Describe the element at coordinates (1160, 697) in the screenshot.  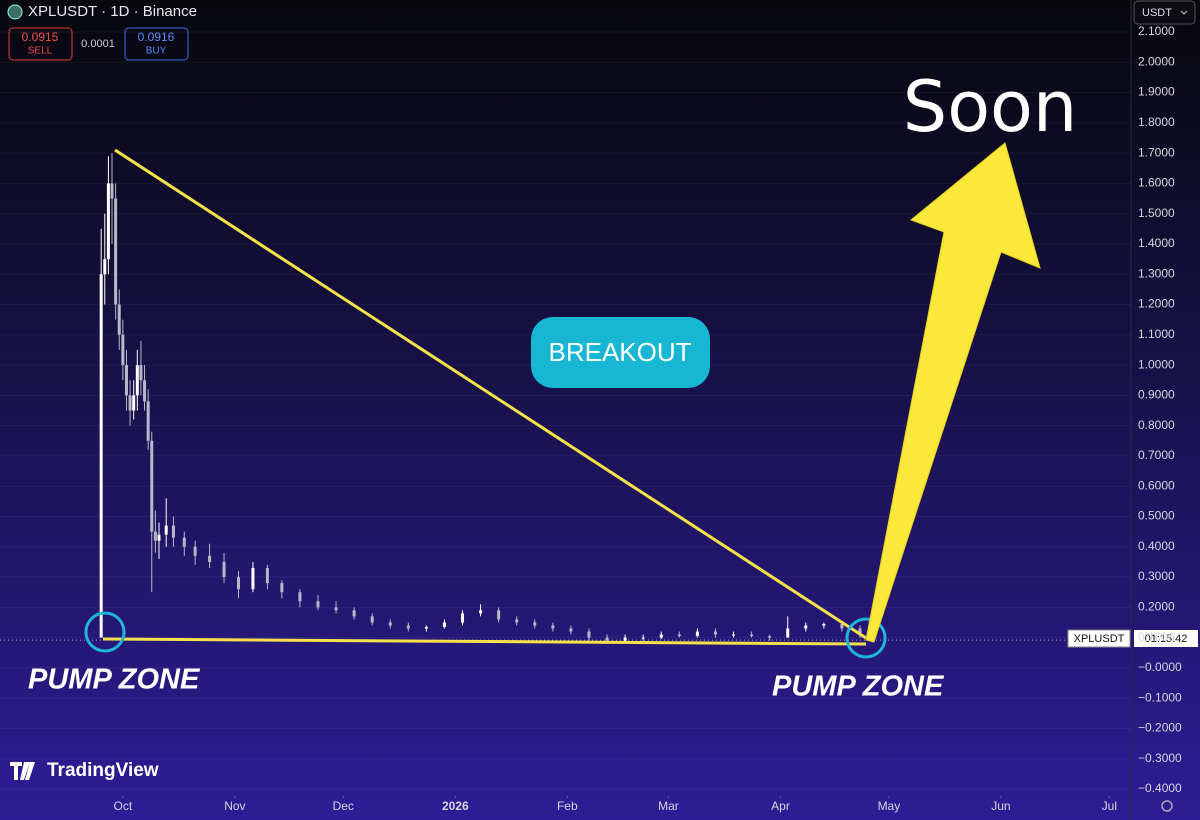
I see `y-tick-label: −0.1000` at that location.